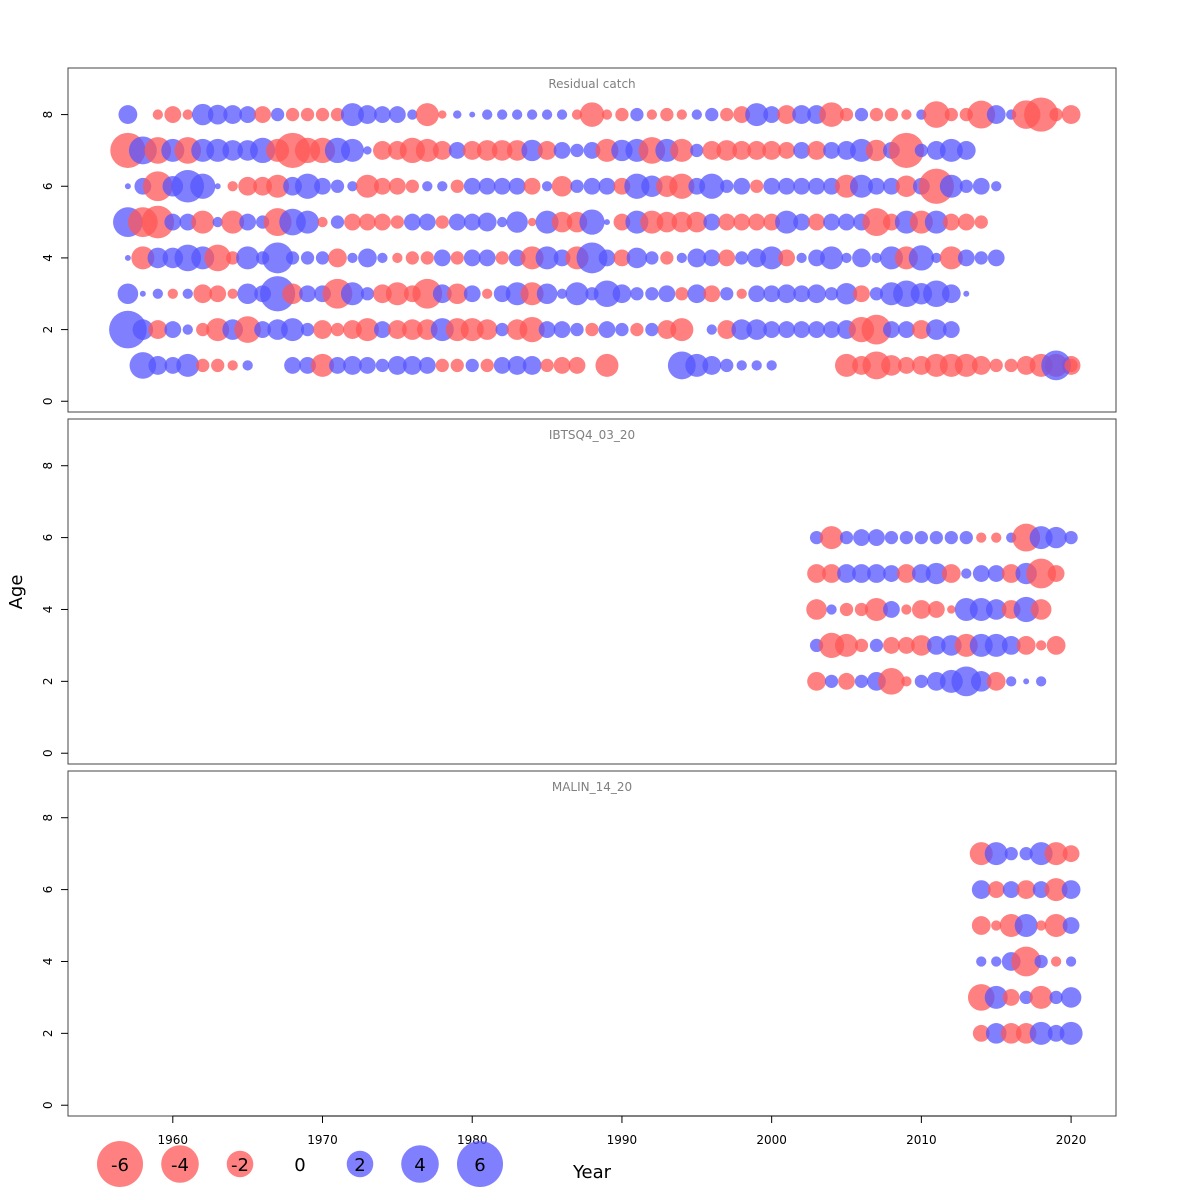 Image resolution: width=1200 pixels, height=1200 pixels. What do you see at coordinates (322, 1140) in the screenshot?
I see `x-tick-label: 1970` at bounding box center [322, 1140].